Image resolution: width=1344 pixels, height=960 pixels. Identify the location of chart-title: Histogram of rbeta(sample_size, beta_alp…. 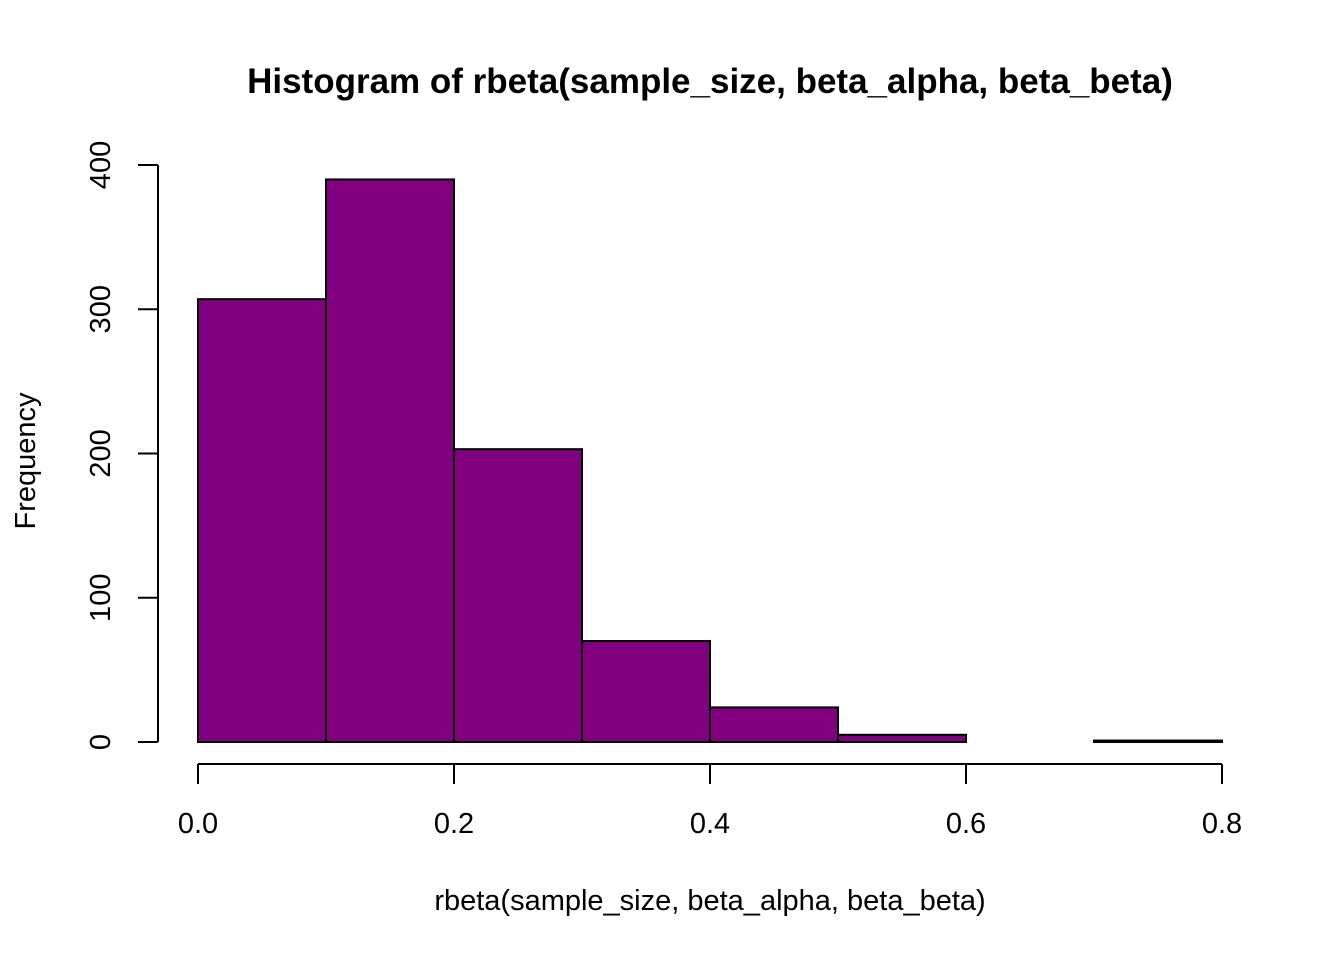
(710, 81).